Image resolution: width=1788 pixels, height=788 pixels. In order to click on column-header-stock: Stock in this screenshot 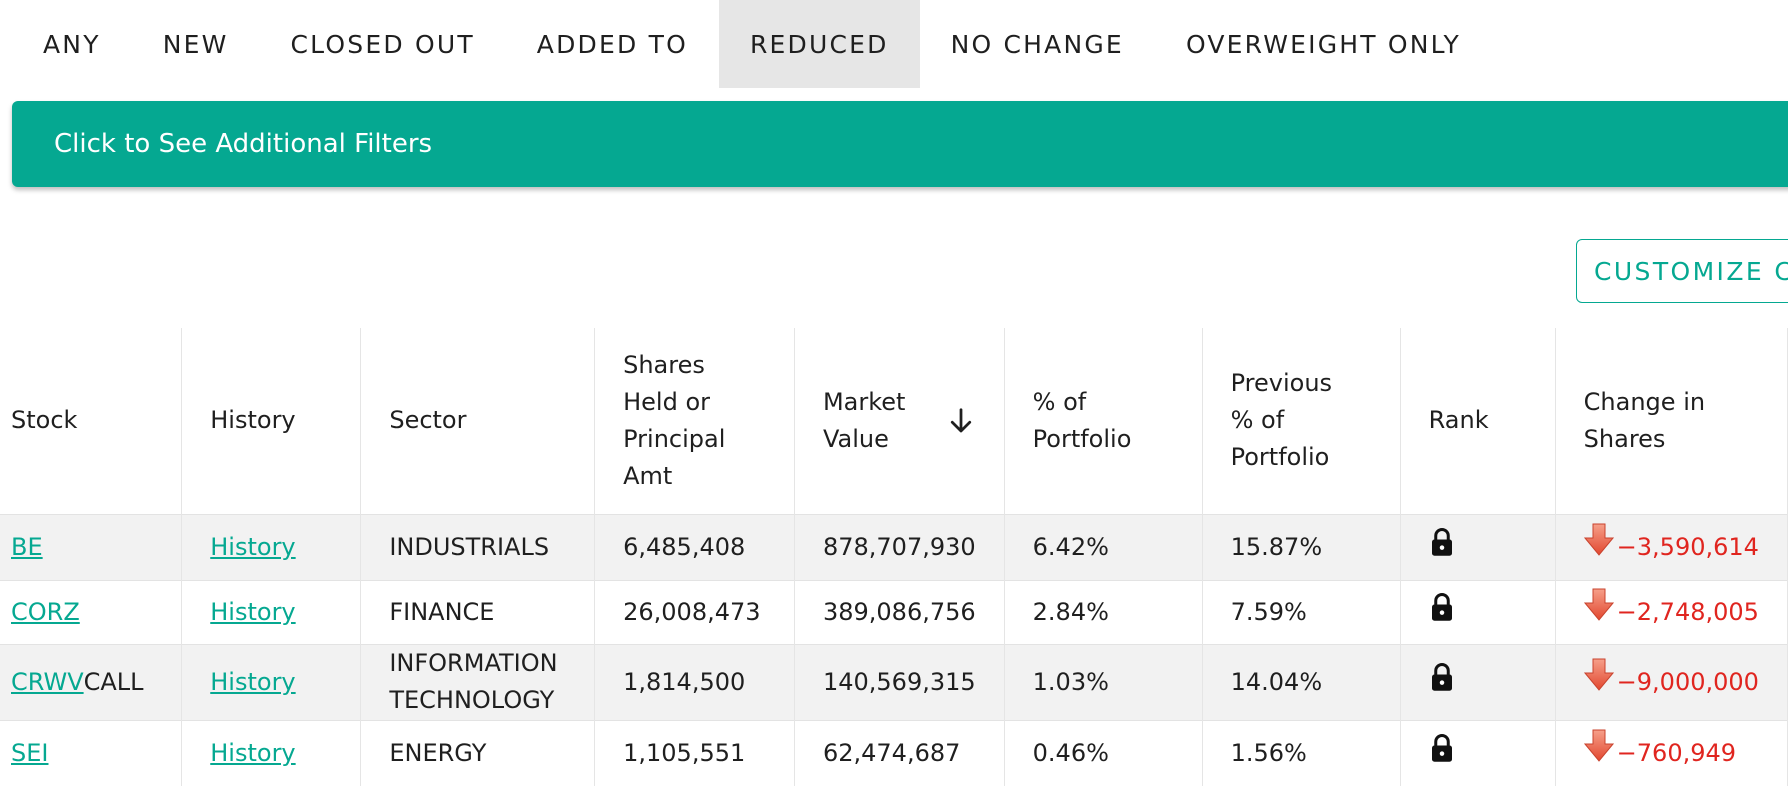, I will do `click(91, 421)`.